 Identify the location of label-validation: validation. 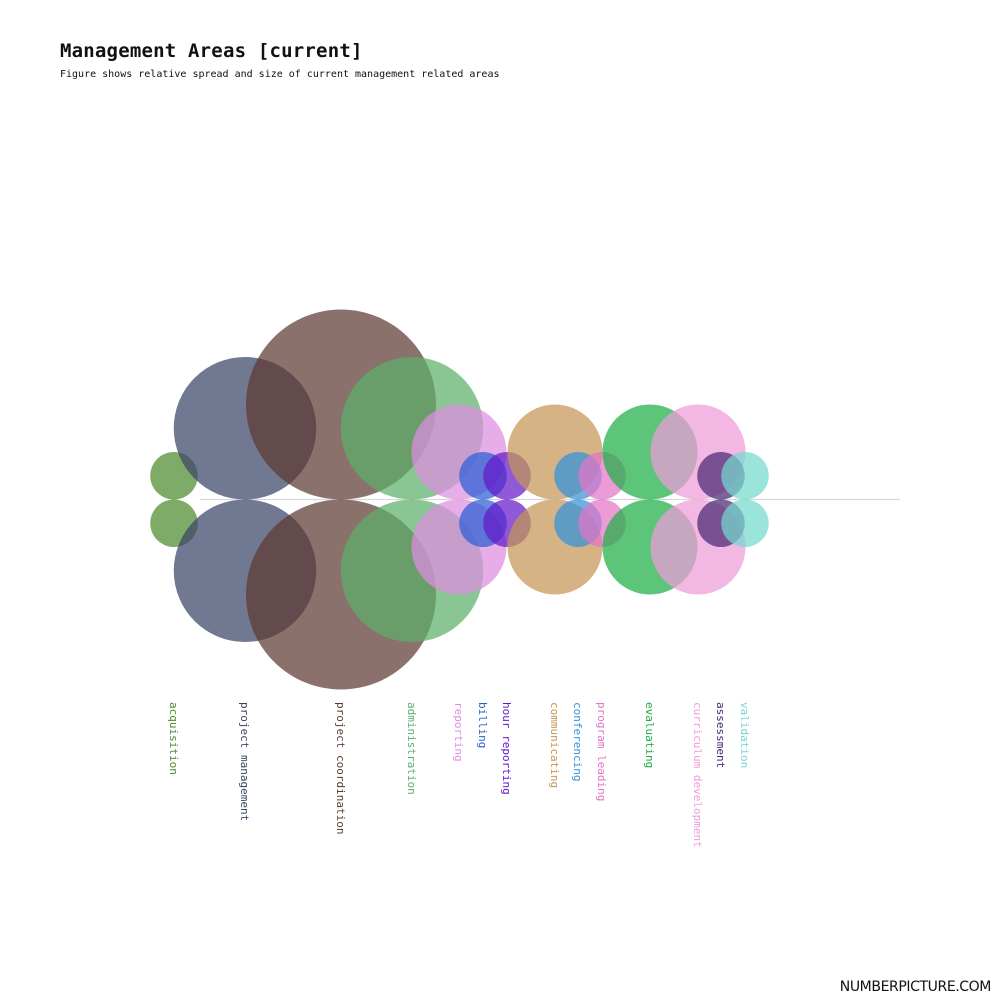
(744, 735).